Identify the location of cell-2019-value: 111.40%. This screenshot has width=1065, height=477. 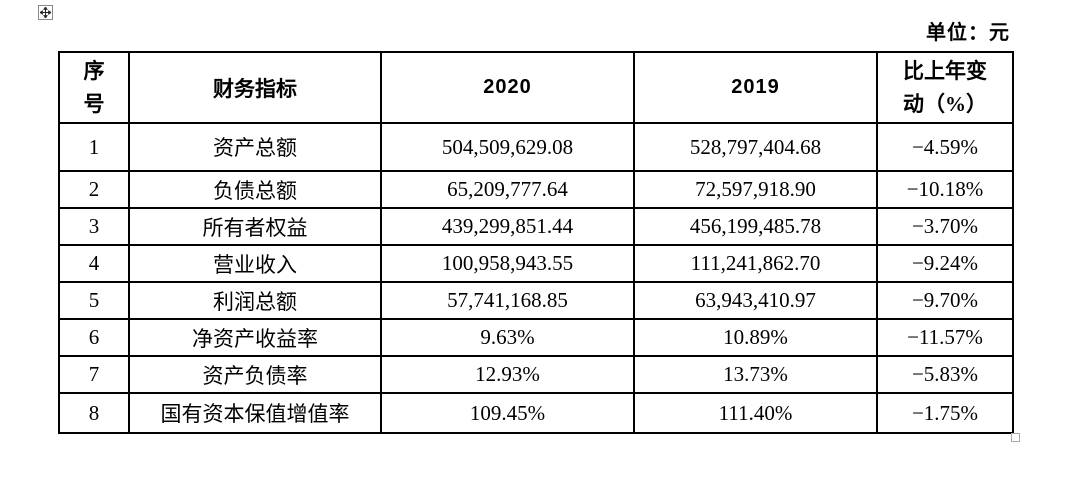
(755, 413).